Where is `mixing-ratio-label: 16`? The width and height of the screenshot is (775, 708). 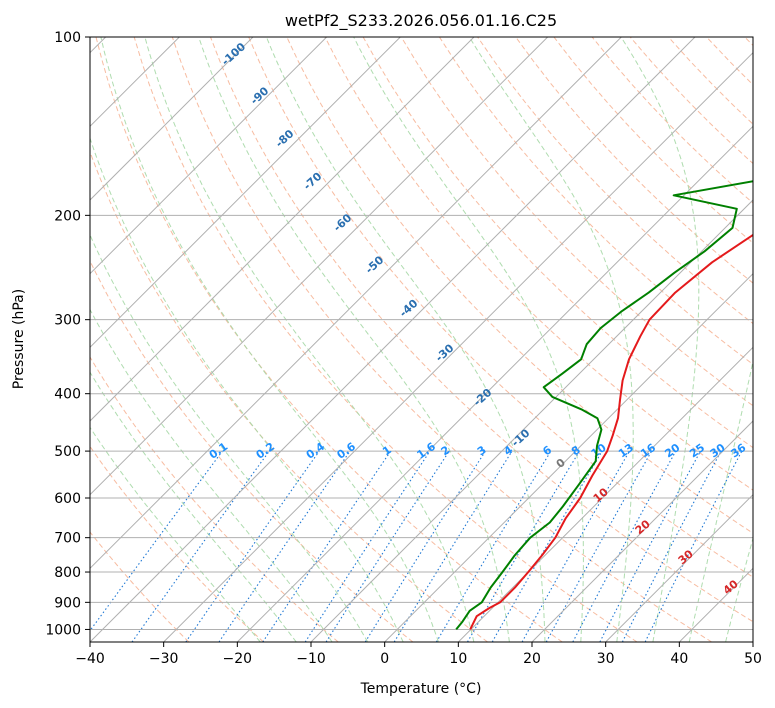 mixing-ratio-label: 16 is located at coordinates (648, 451).